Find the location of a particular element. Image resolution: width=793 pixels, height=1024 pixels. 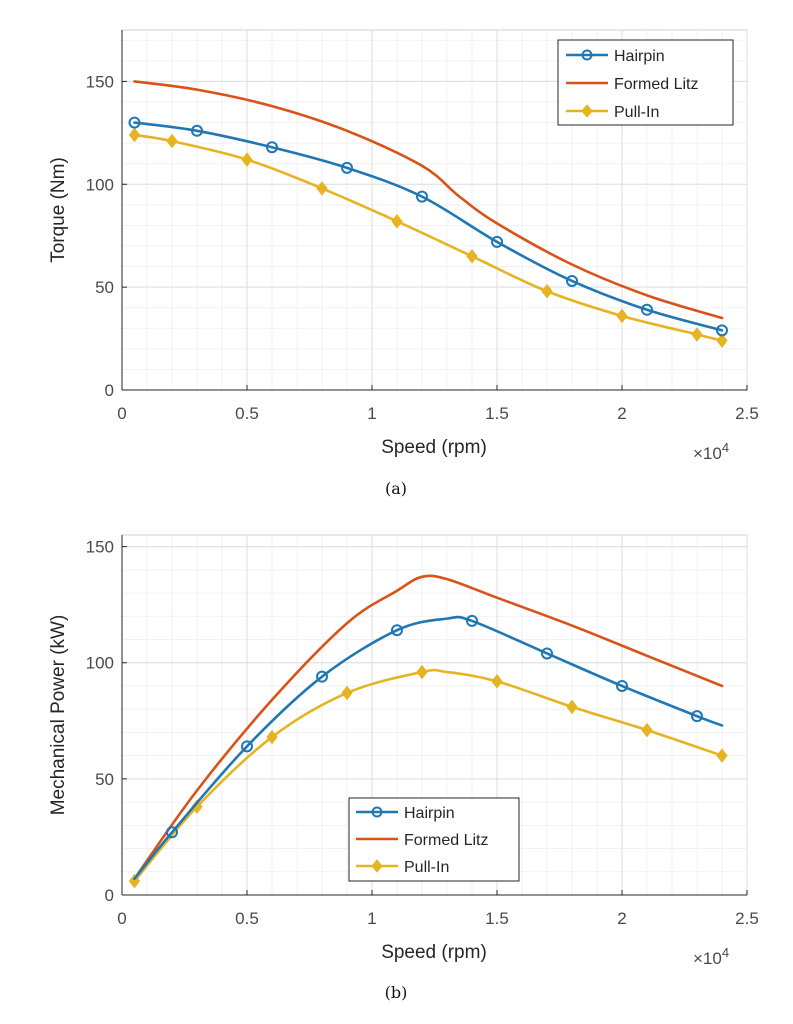

torque-y-axis-label: Torque (Nm) is located at coordinates (58, 210).